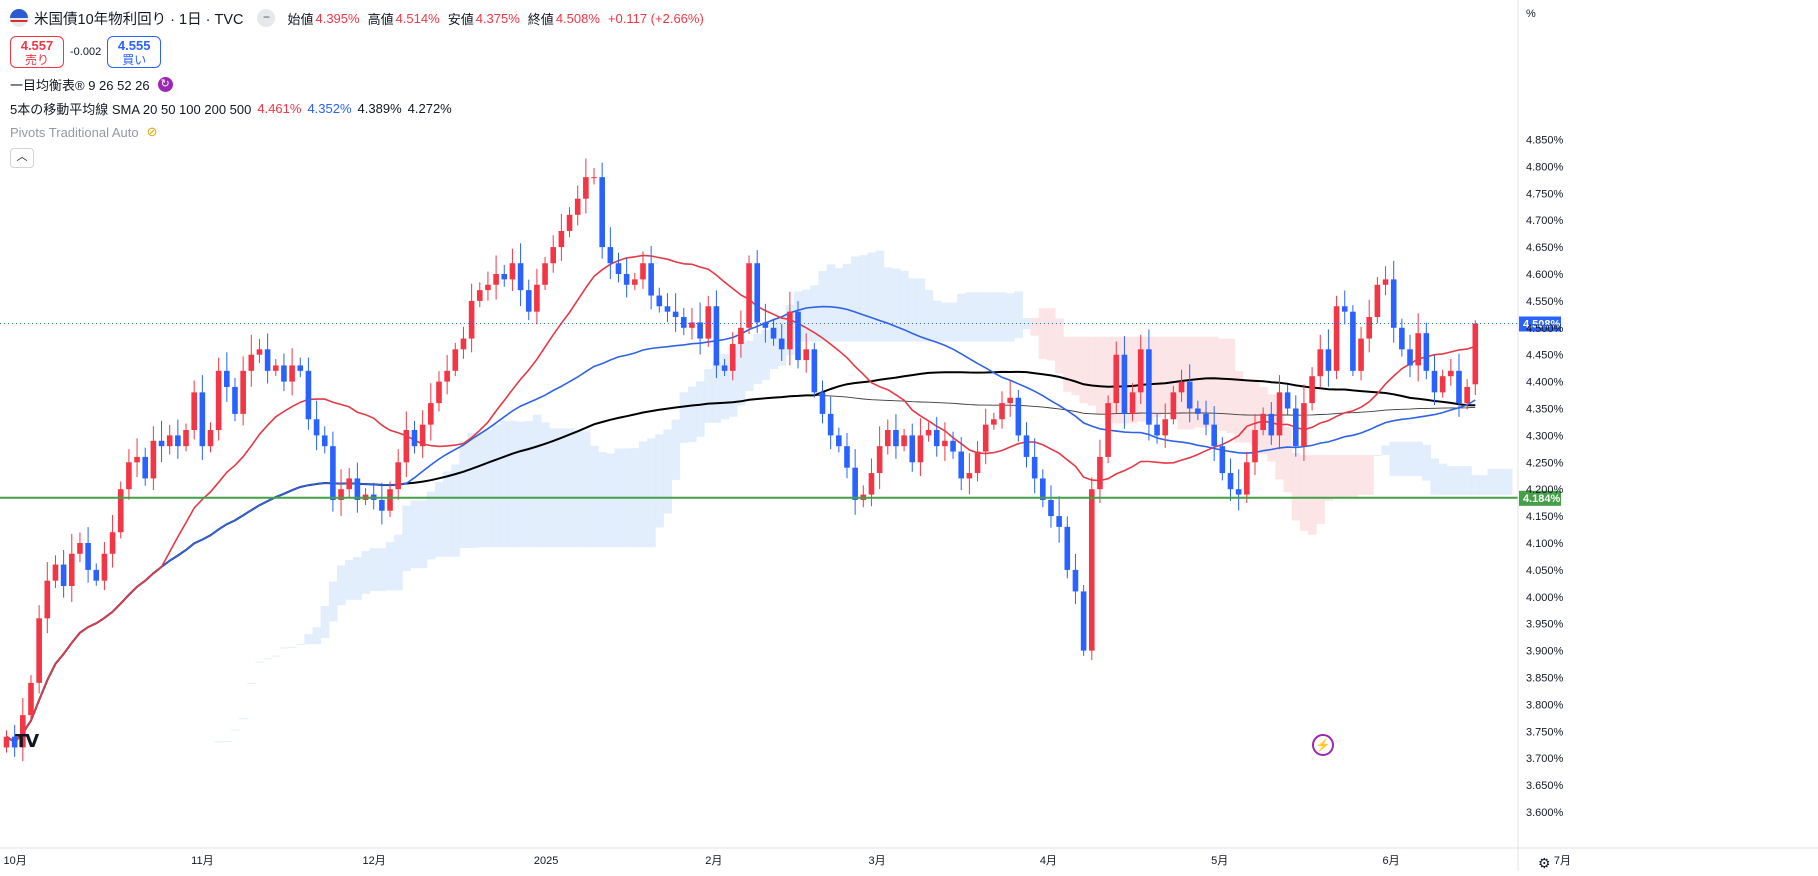 The image size is (1818, 876). I want to click on sell-button: 4.557 売り, so click(37, 52).